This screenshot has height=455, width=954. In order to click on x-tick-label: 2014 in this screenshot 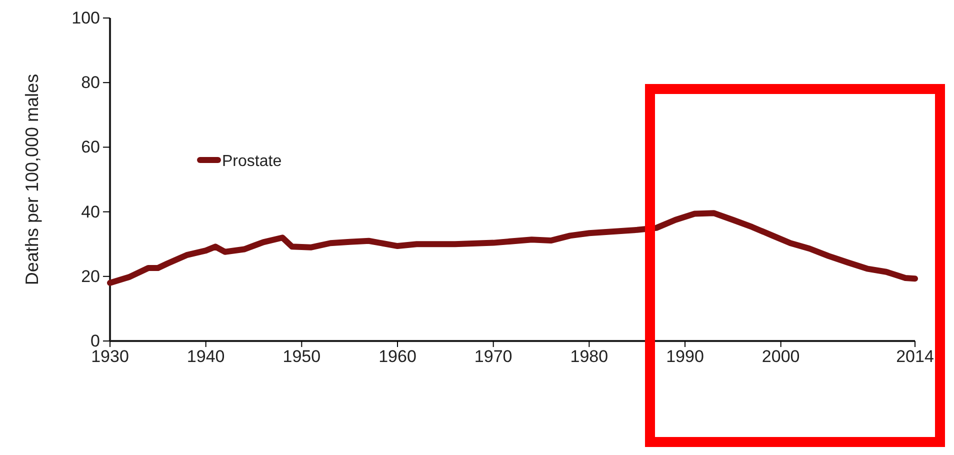, I will do `click(915, 356)`.